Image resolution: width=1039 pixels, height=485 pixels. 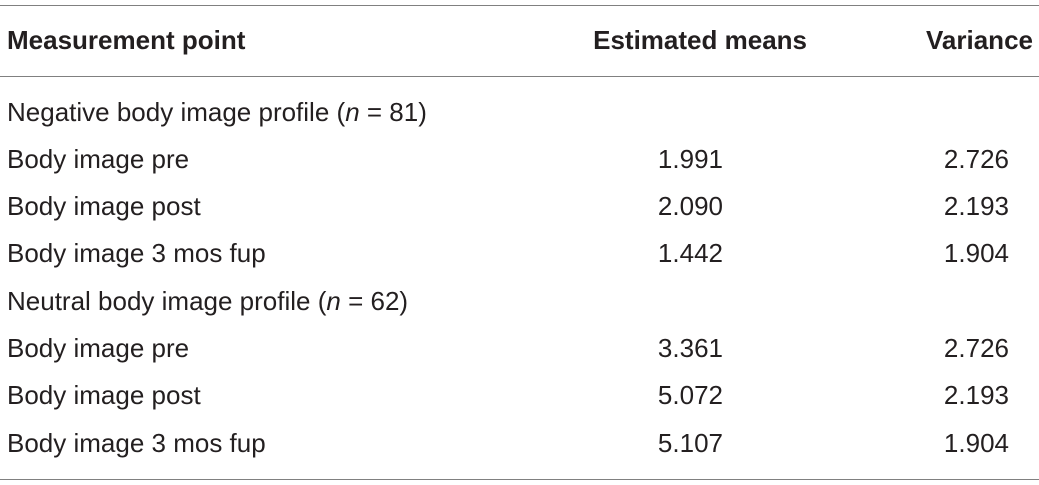 I want to click on table-row: Body image post 2.090 2.193, so click(x=519, y=206).